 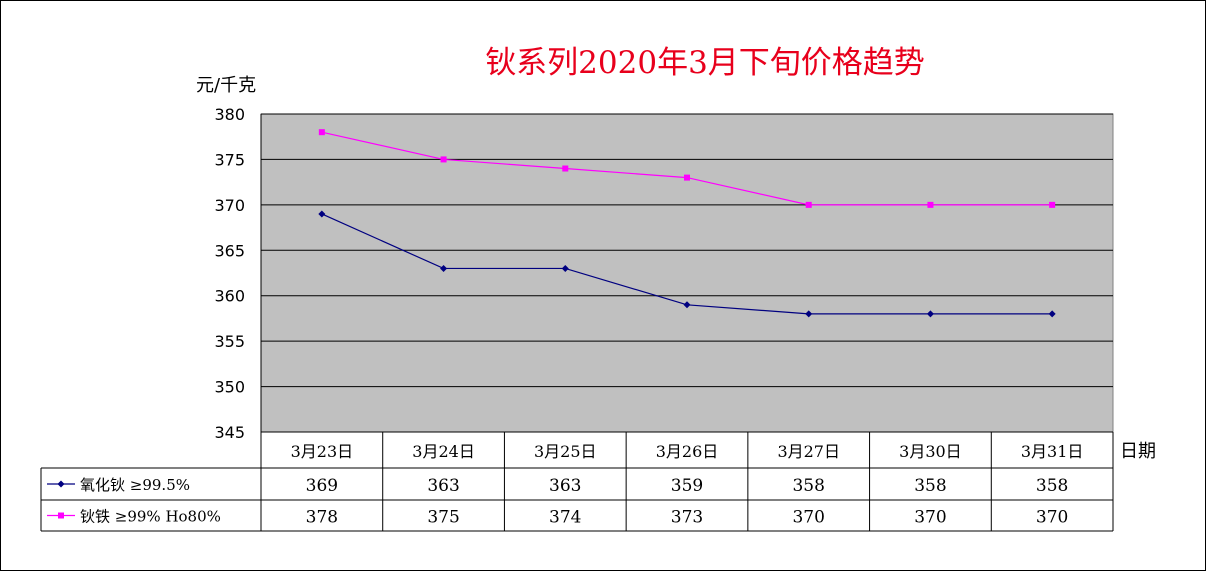 What do you see at coordinates (687, 486) in the screenshot?
I see `data-table-value: 359` at bounding box center [687, 486].